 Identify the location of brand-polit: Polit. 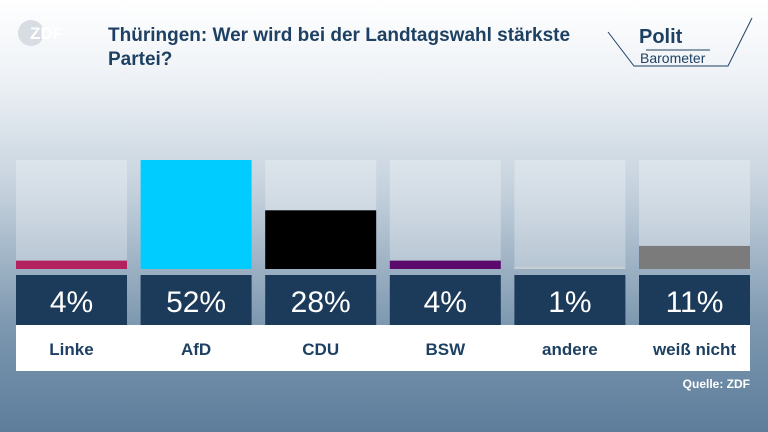
(661, 37).